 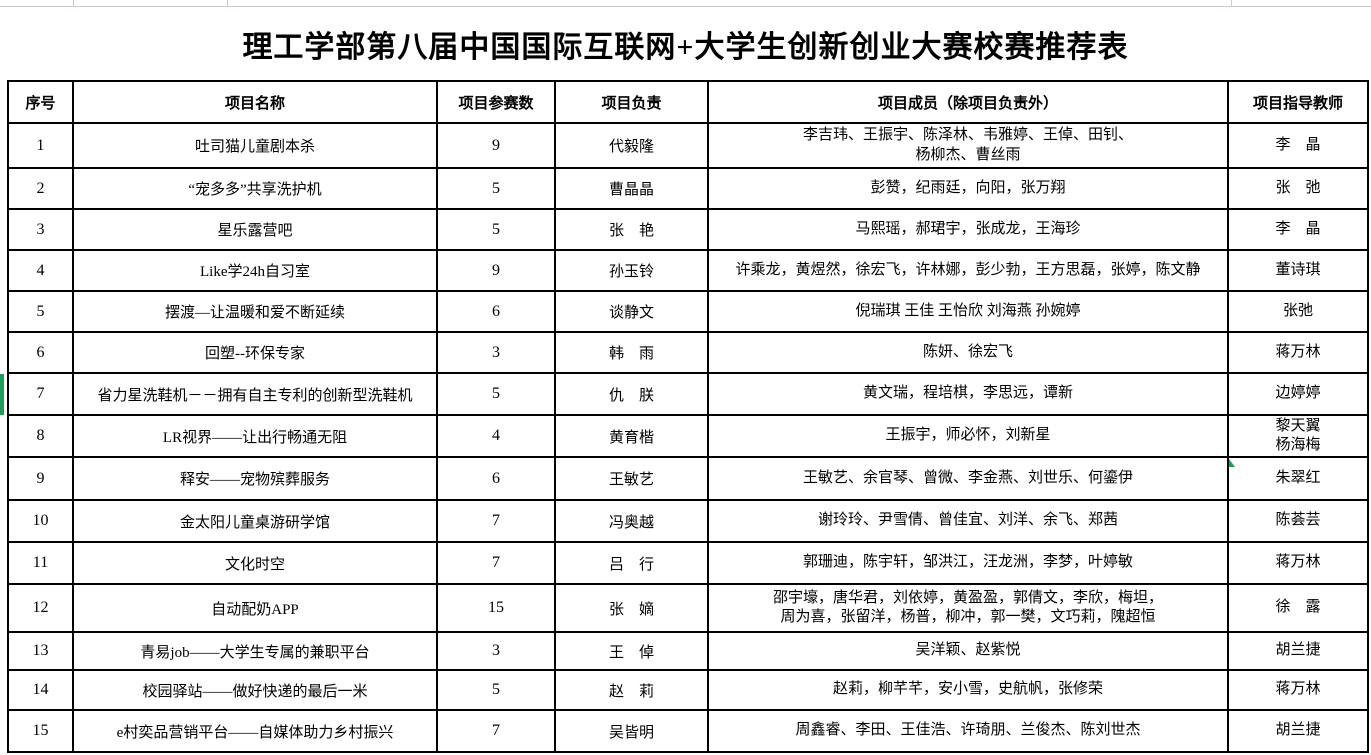 I want to click on cell-members: 许乘龙，黄煜然，徐宏飞，许林娜，彭少勃，王方思磊，张婷，陈文静, so click(x=968, y=270).